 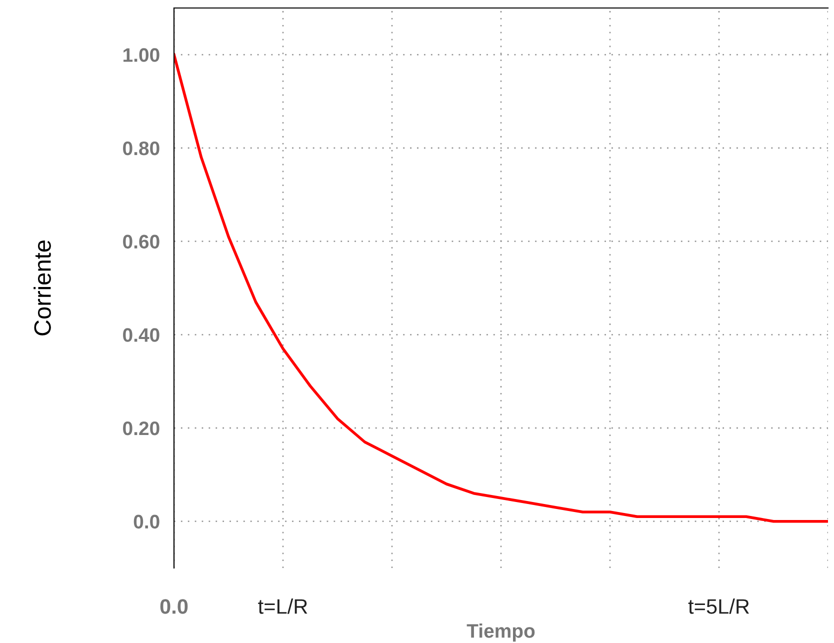 What do you see at coordinates (147, 521) in the screenshot?
I see `y-tick-label: 0.0` at bounding box center [147, 521].